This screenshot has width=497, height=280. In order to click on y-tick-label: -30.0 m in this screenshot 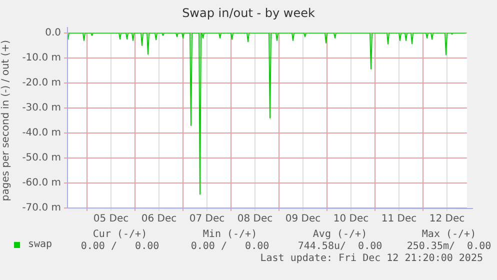, I will do `click(41, 108)`.